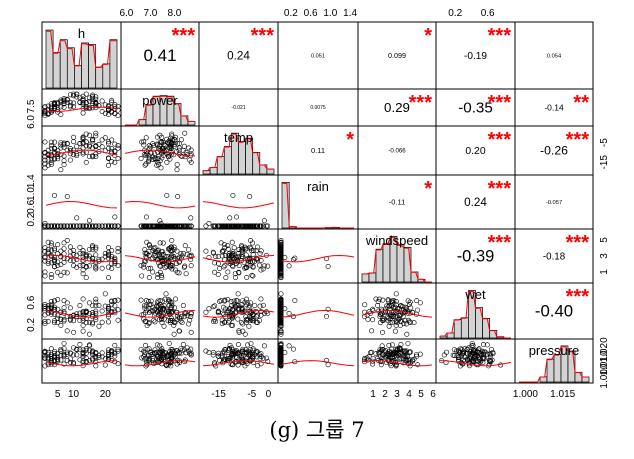 This screenshot has width=634, height=459. I want to click on axis-tick-label: 6.0, so click(31, 122).